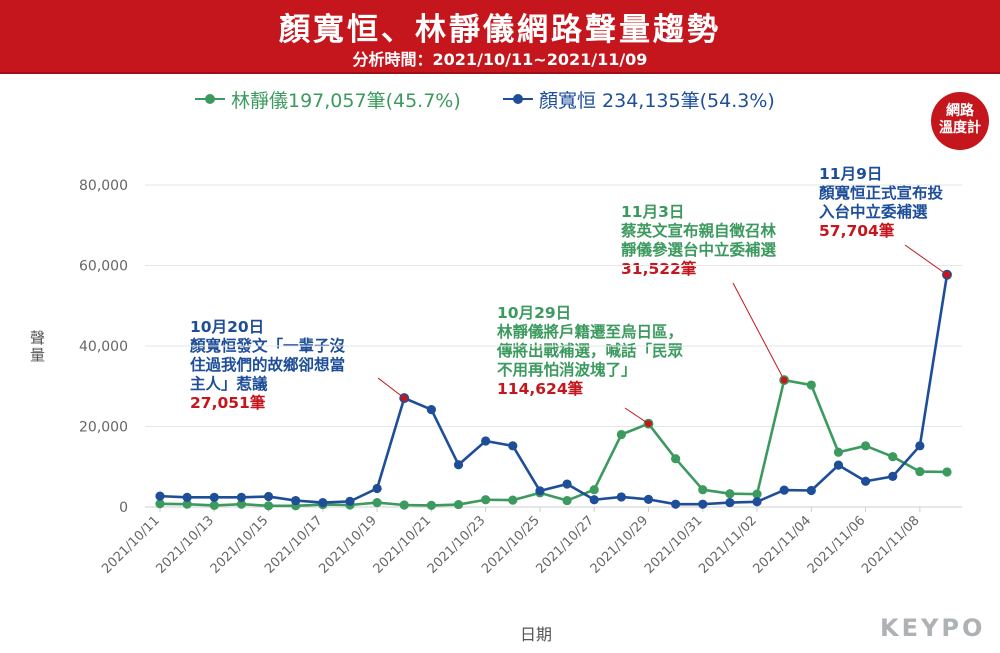  I want to click on y-axis-label: 聲量, so click(38, 346).